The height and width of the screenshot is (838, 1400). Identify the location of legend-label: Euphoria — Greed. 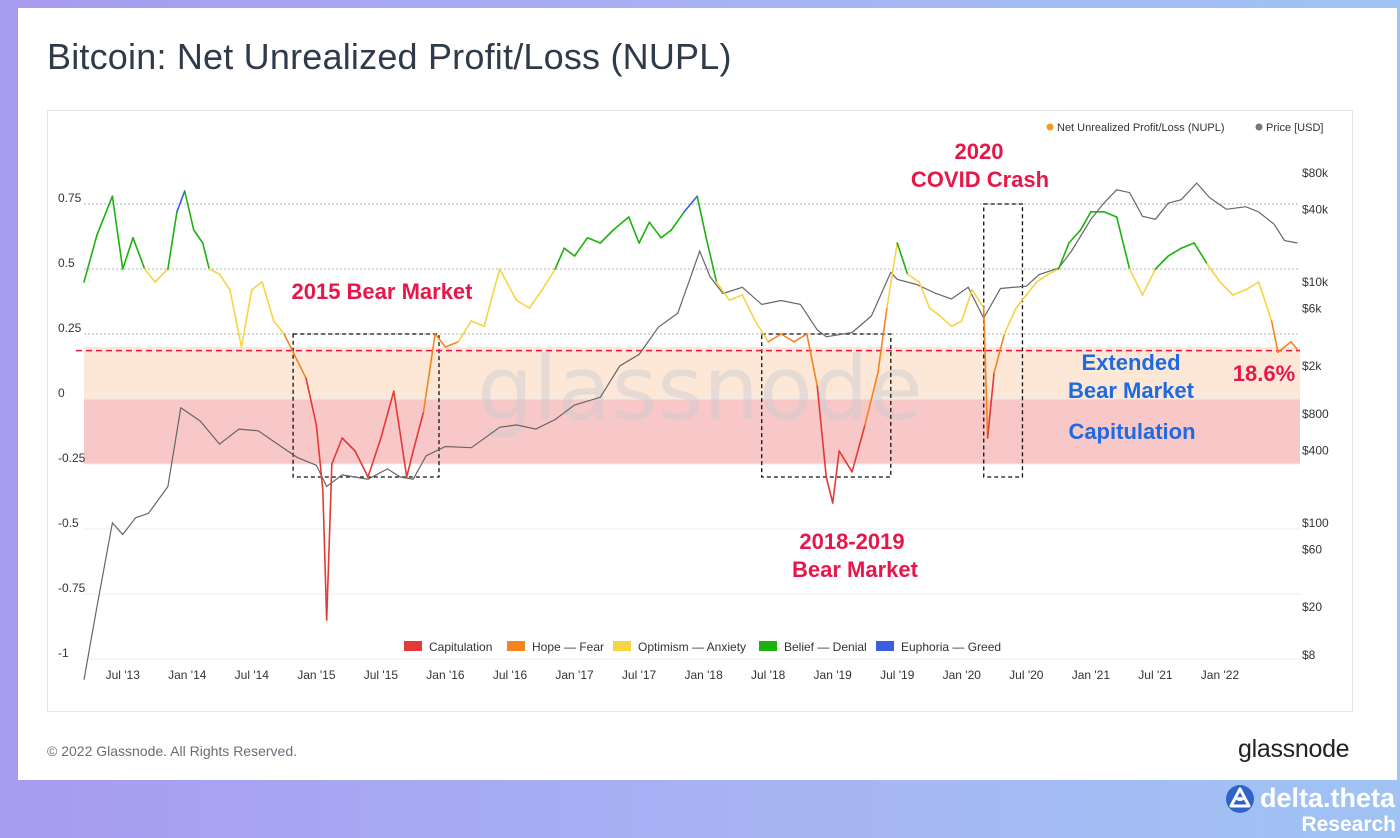
(951, 647).